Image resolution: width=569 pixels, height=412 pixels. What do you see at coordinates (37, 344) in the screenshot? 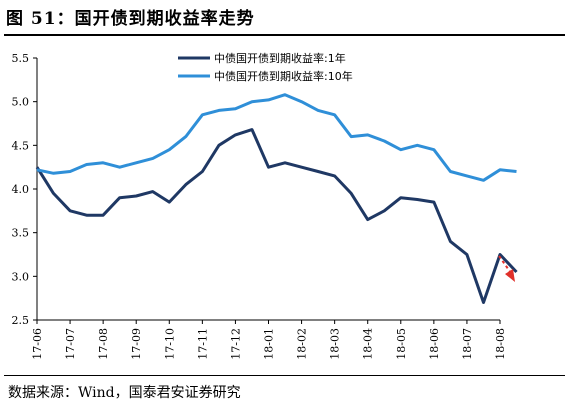
I see `x-tick-label: 17-06` at bounding box center [37, 344].